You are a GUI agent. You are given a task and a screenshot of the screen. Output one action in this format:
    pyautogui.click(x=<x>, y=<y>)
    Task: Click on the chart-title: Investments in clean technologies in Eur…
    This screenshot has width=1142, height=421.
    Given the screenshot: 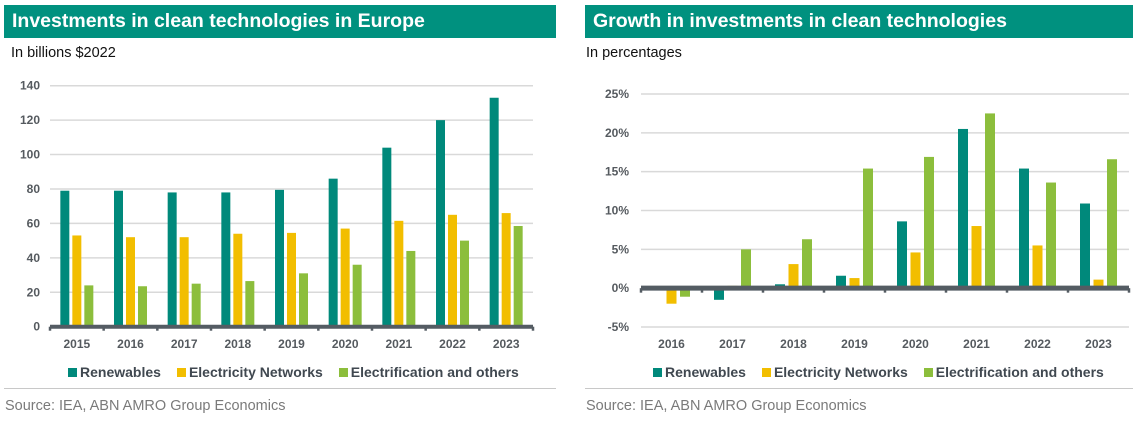 What is the action you would take?
    pyautogui.click(x=280, y=21)
    